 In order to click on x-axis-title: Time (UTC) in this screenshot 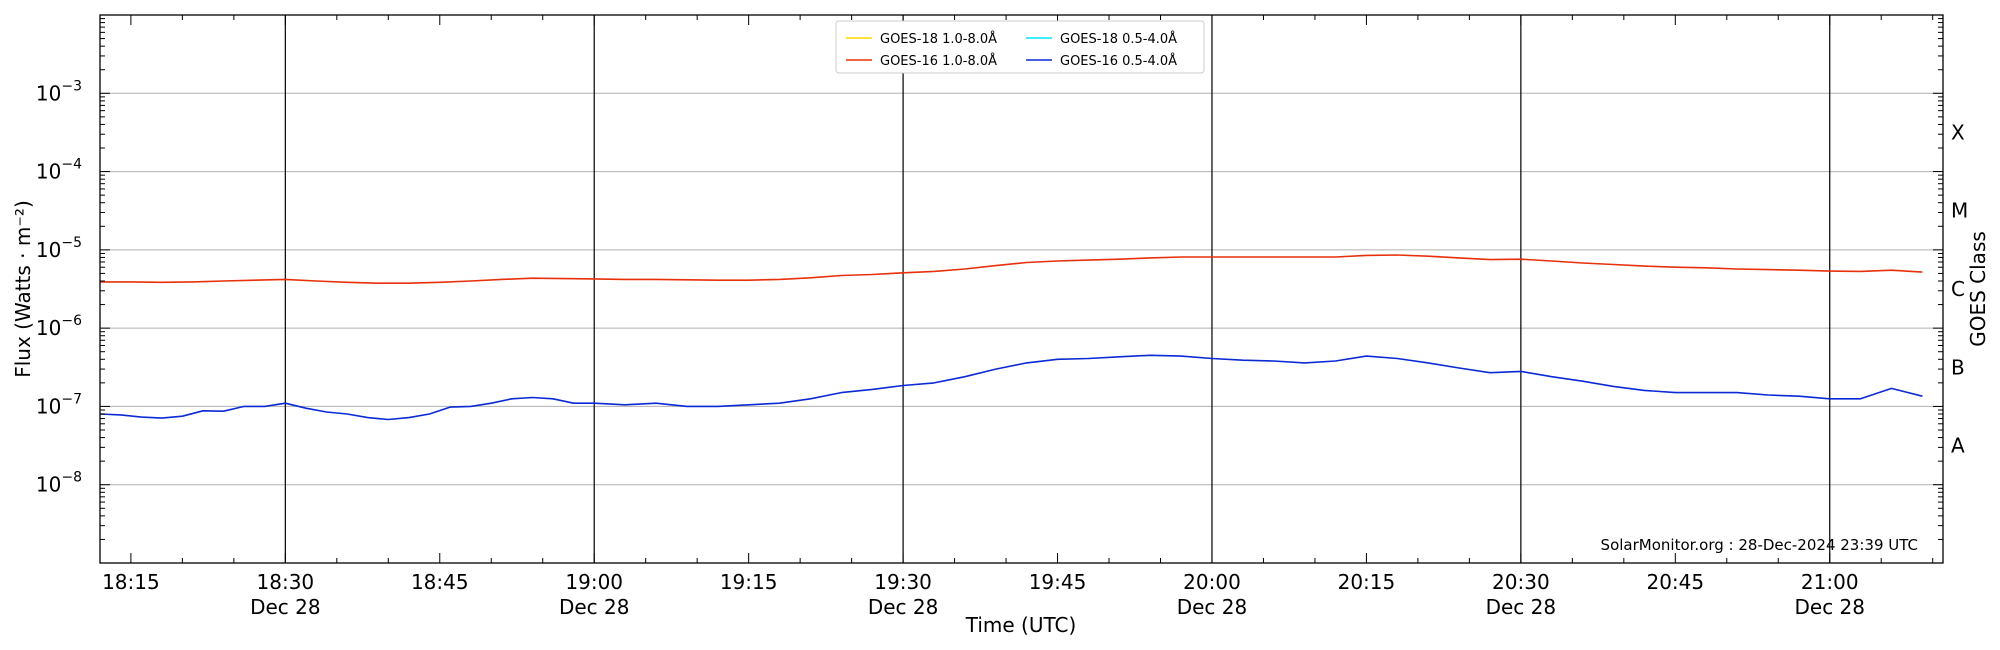, I will do `click(1021, 625)`.